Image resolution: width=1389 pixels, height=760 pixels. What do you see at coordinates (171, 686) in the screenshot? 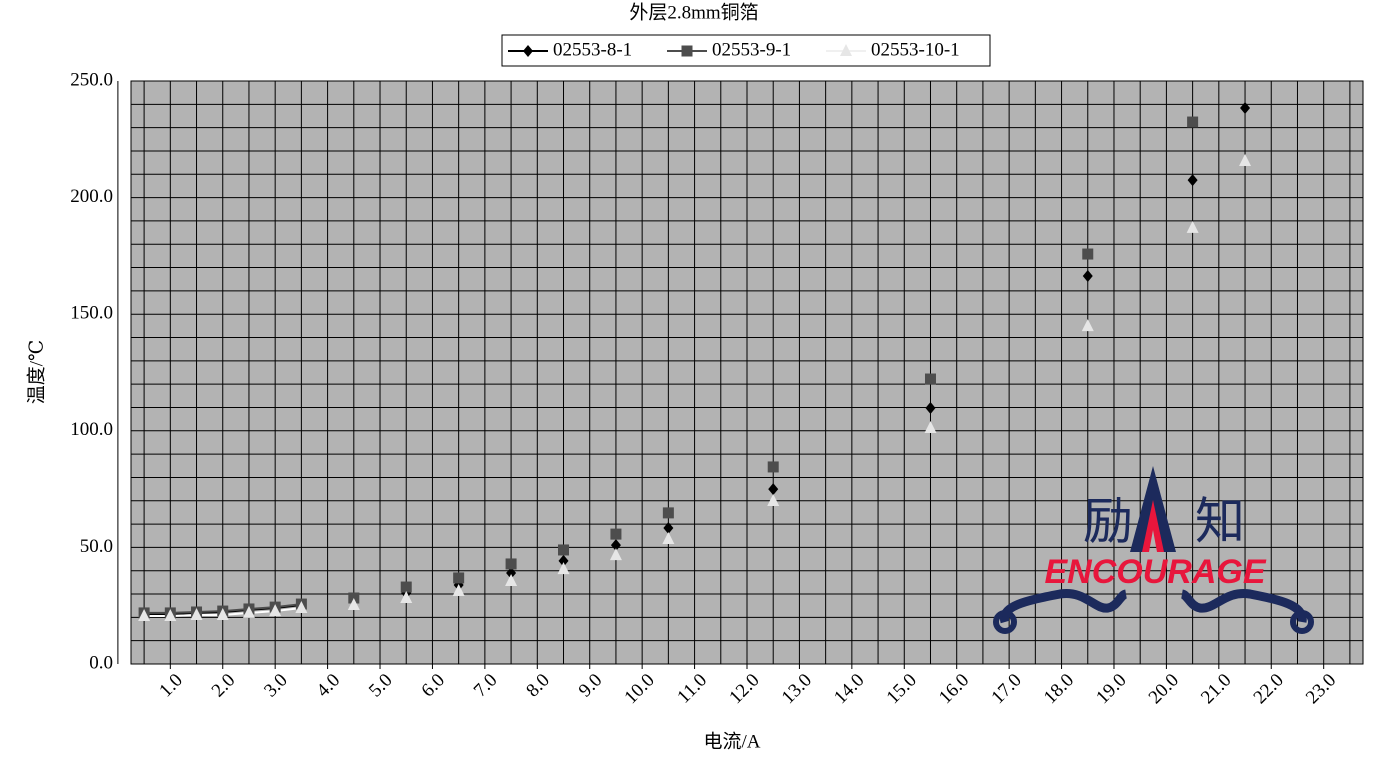
I see `x-tick-label: 1.0` at bounding box center [171, 686].